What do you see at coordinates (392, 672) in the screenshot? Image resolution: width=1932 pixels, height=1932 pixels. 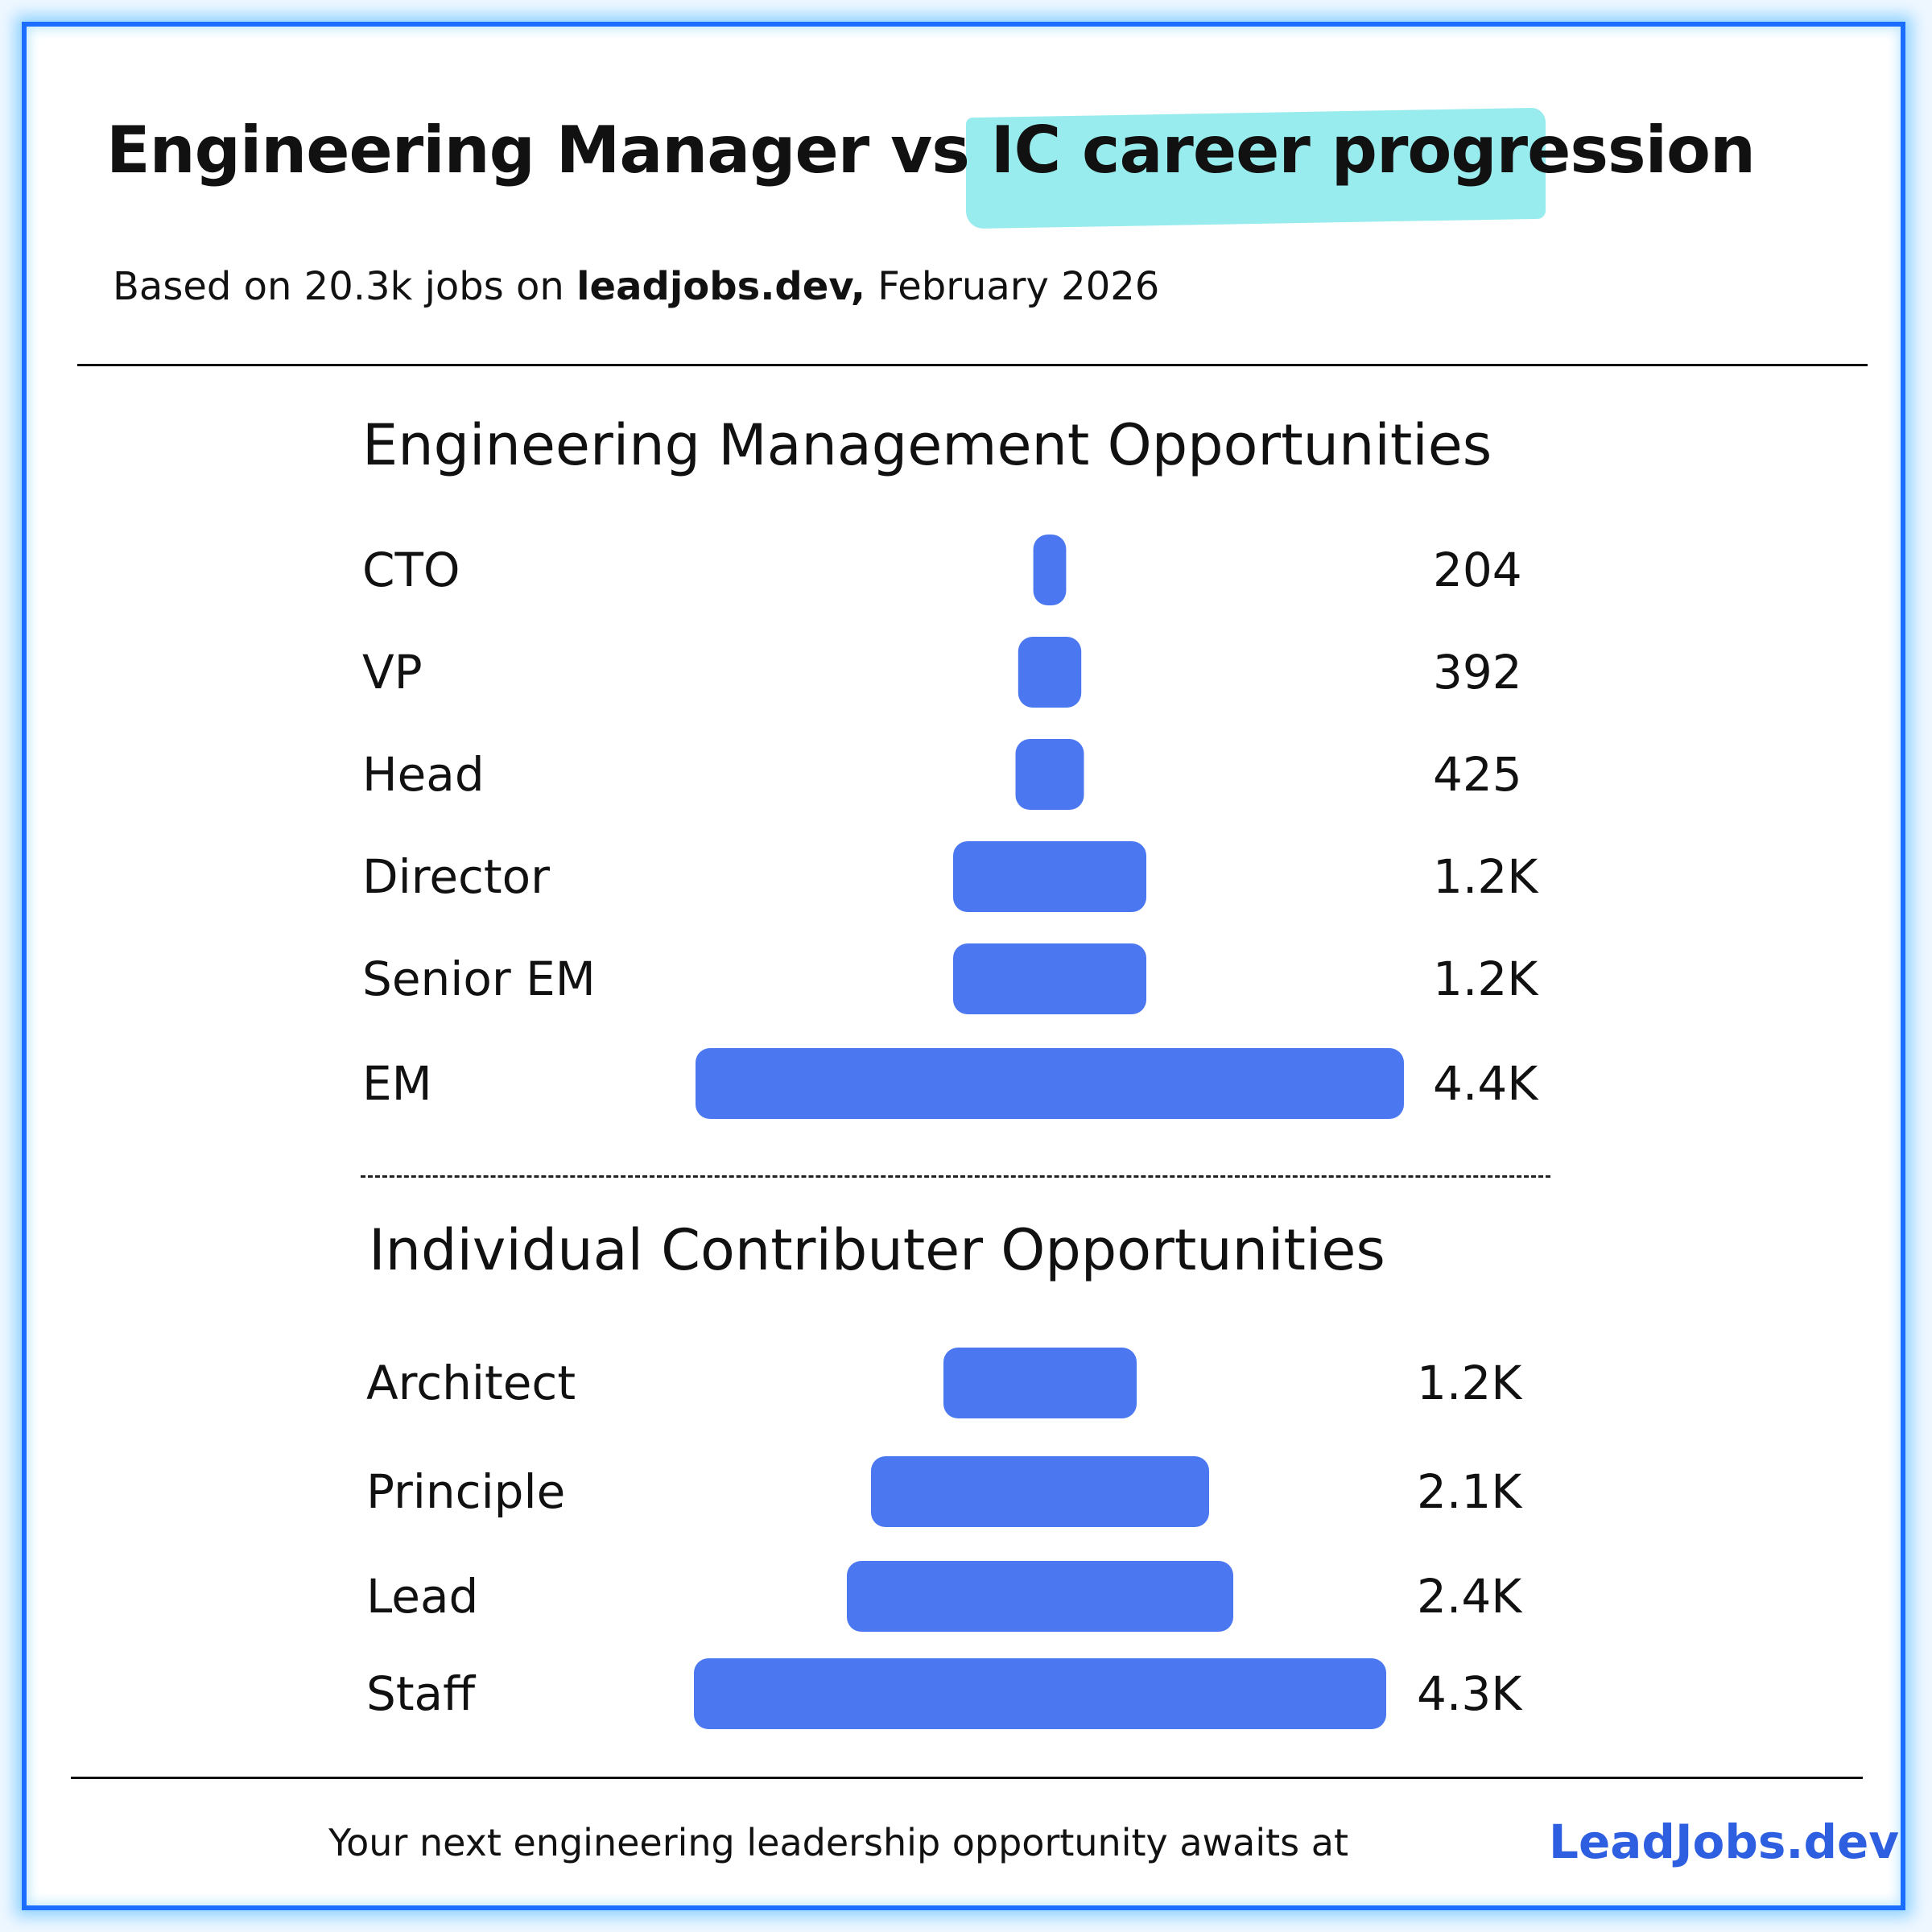 I see `category-label-vp: VP` at bounding box center [392, 672].